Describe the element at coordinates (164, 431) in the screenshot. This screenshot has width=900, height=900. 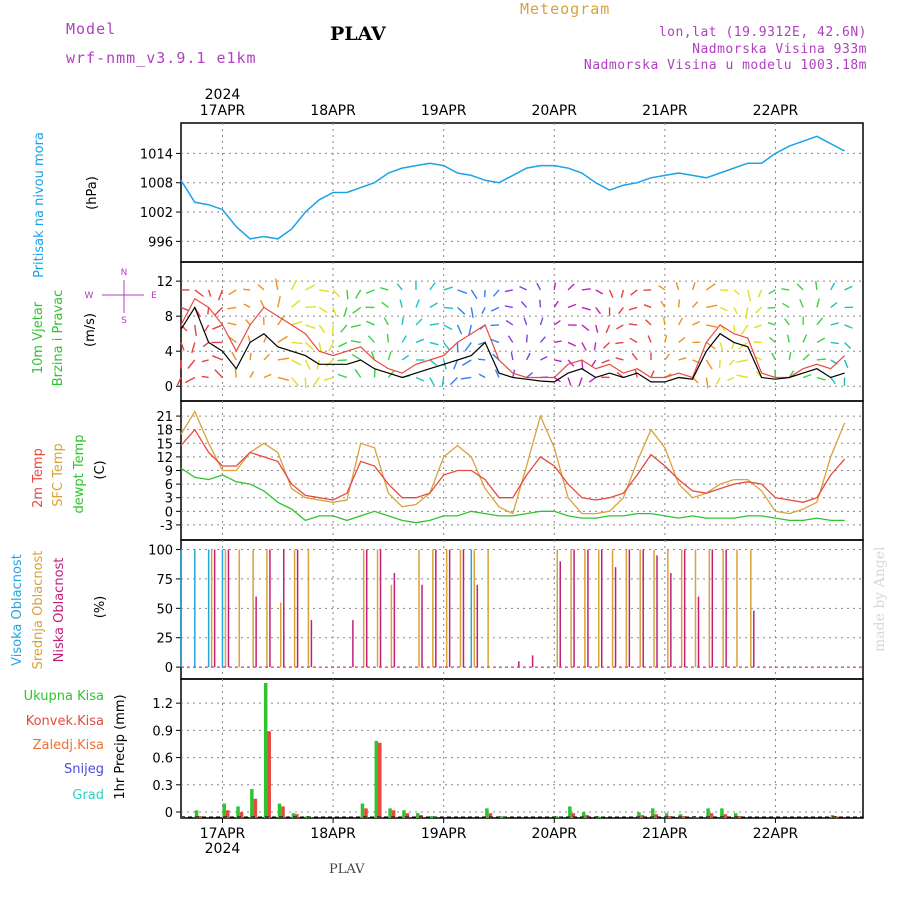
I see `y-tick-label: 18` at that location.